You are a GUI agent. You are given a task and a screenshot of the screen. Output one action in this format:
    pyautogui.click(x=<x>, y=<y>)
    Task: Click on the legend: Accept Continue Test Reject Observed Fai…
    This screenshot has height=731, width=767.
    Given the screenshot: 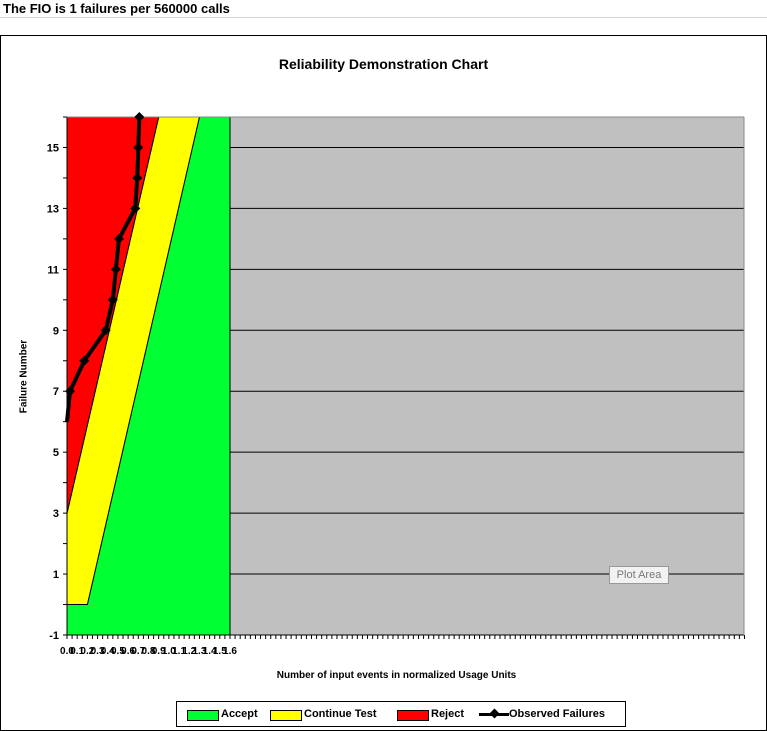 What is the action you would take?
    pyautogui.click(x=401, y=714)
    